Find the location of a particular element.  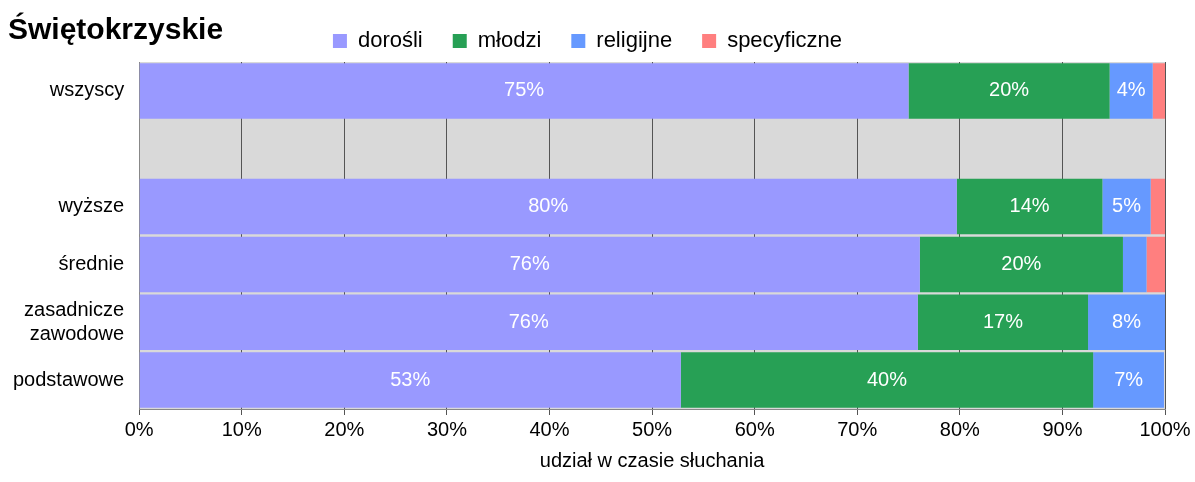

data-label: 17% is located at coordinates (1003, 320).